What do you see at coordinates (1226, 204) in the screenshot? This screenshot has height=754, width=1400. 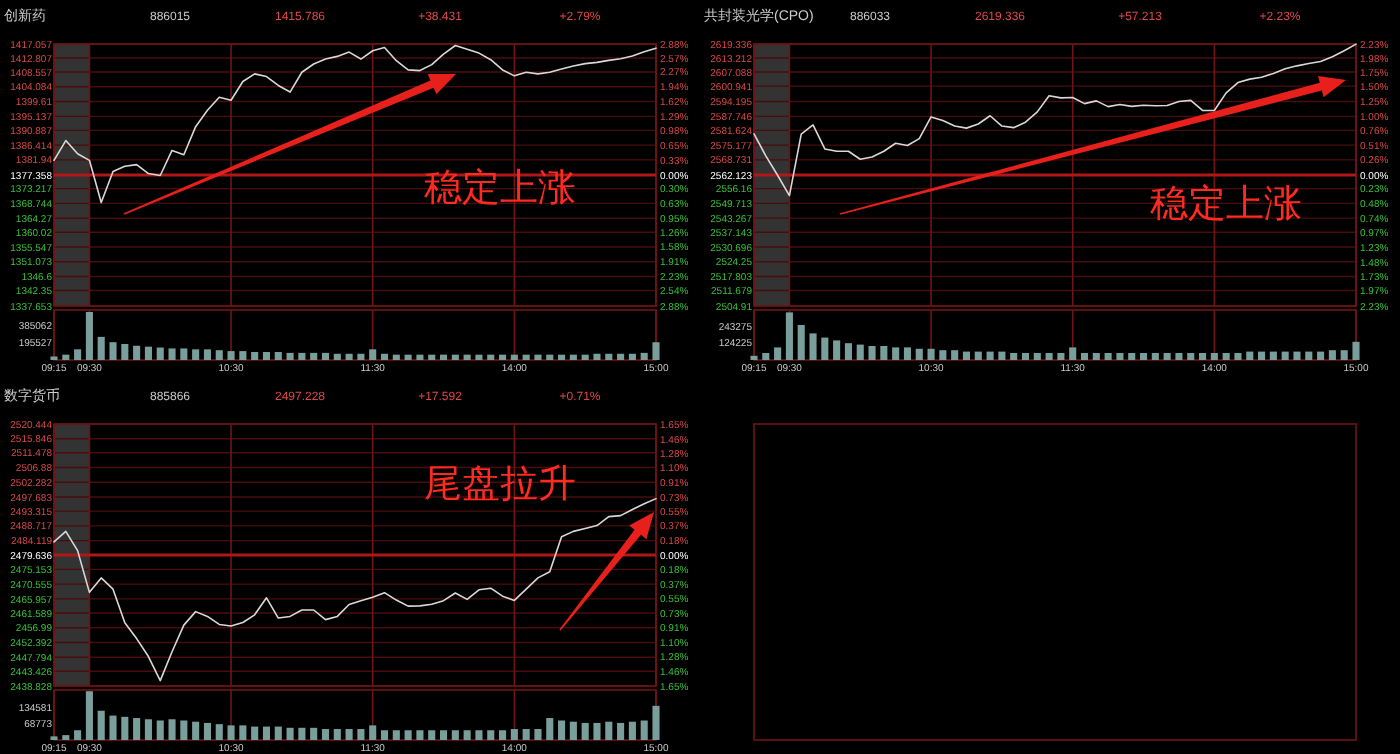 I see `annotation: 稳定上涨` at bounding box center [1226, 204].